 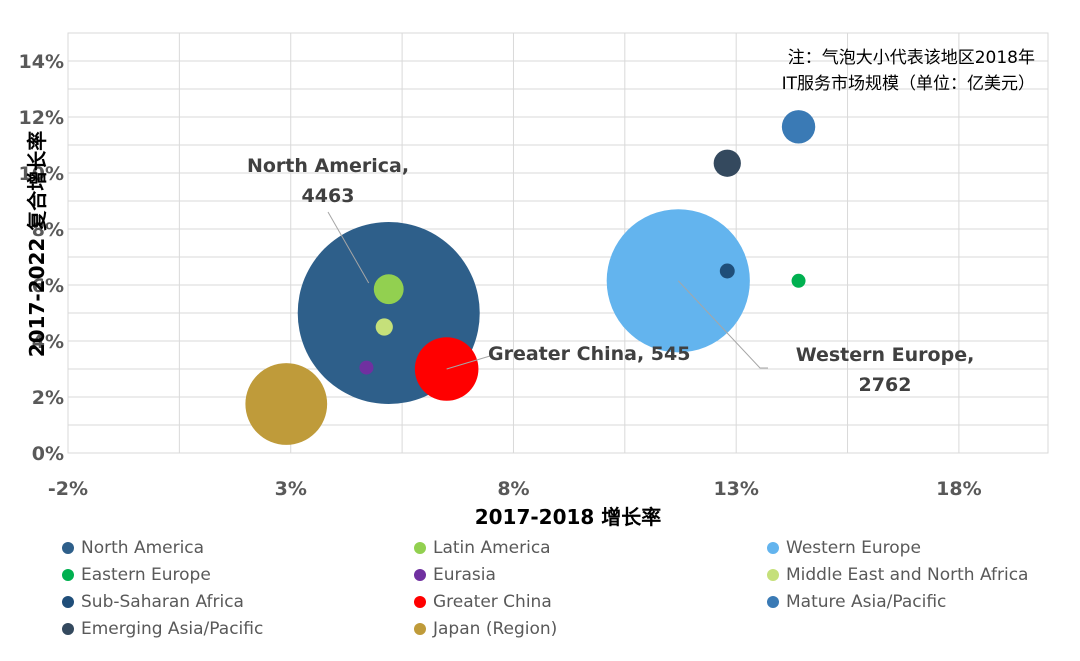 I want to click on callout-north-america-line-1: North America,, so click(x=328, y=166).